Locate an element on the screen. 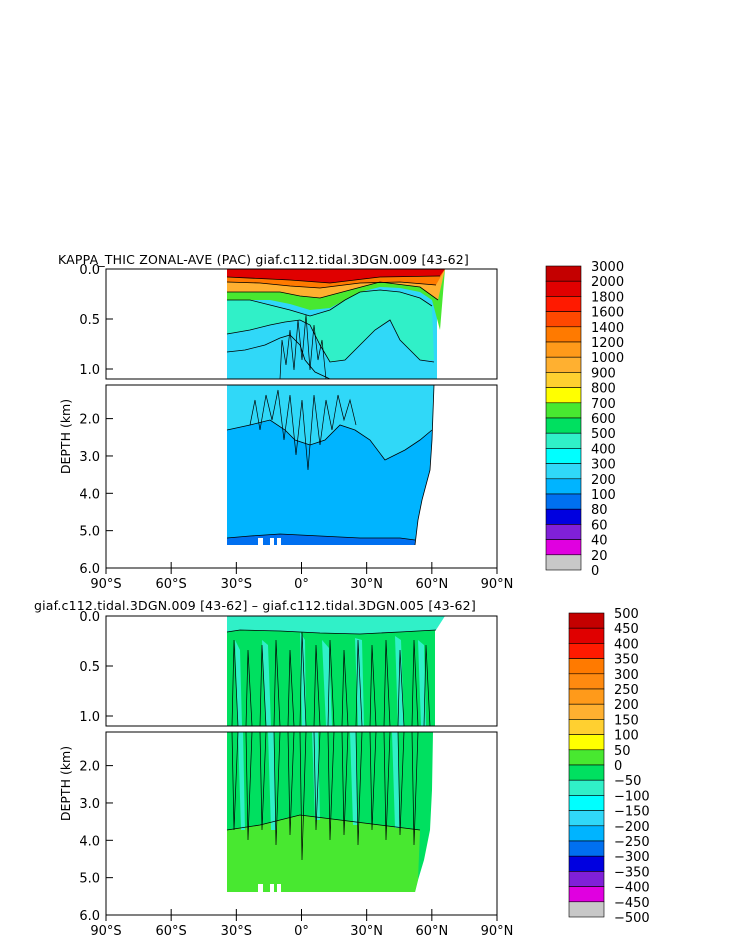 Image resolution: width=733 pixels, height=945 pixels. colorbar-label: −350 is located at coordinates (632, 872).